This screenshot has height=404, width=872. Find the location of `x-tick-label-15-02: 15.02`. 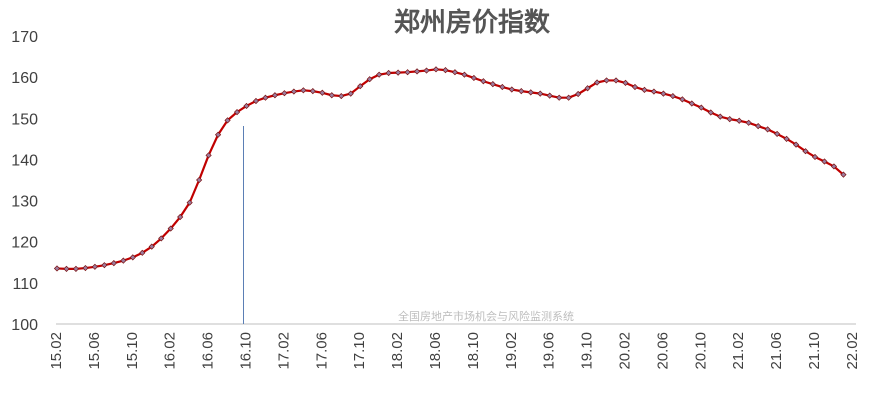

x-tick-label-15-02: 15.02 is located at coordinates (56, 351).